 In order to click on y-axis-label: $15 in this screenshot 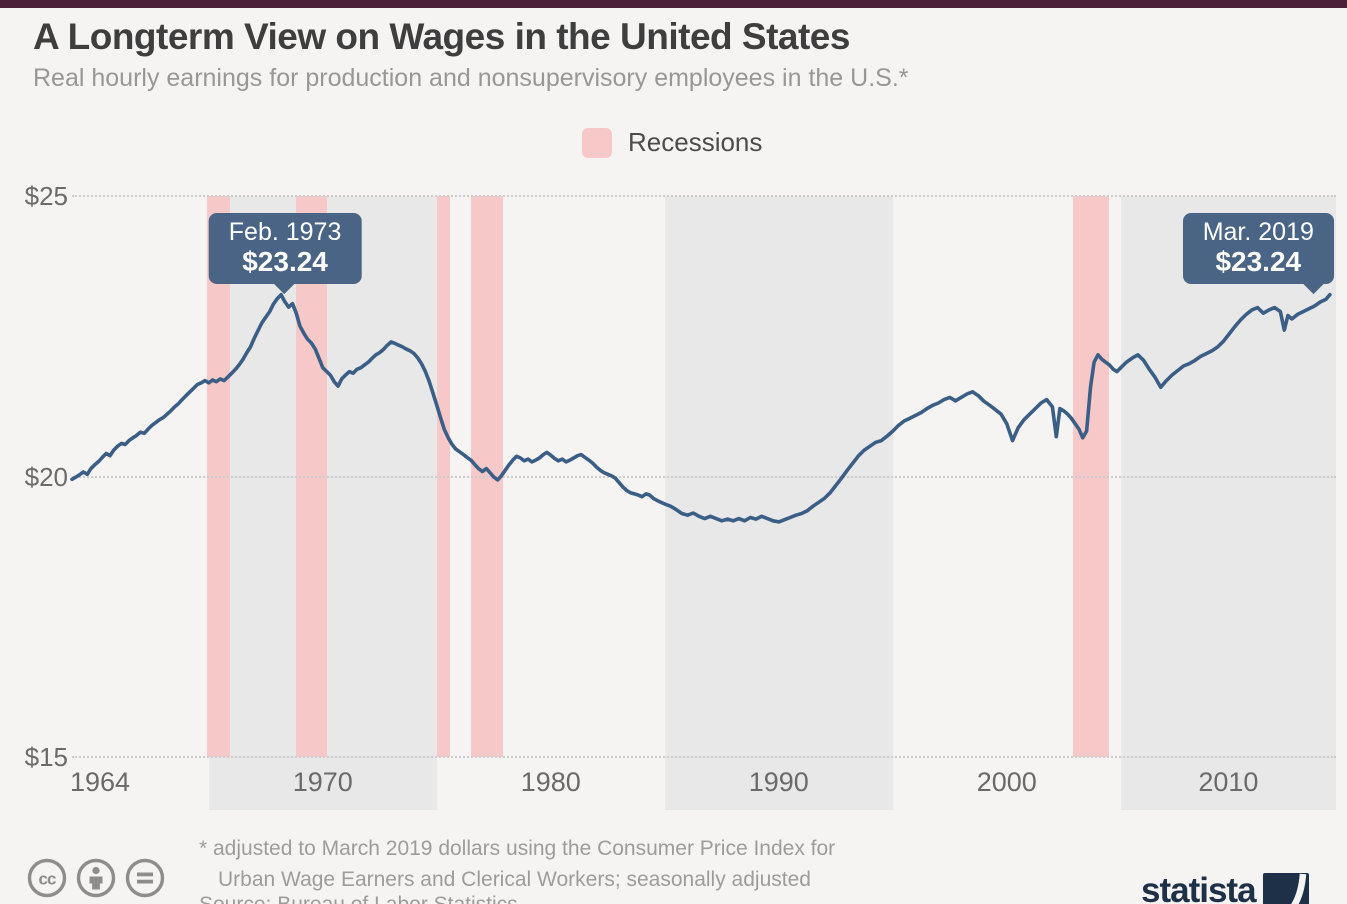, I will do `click(46, 757)`.